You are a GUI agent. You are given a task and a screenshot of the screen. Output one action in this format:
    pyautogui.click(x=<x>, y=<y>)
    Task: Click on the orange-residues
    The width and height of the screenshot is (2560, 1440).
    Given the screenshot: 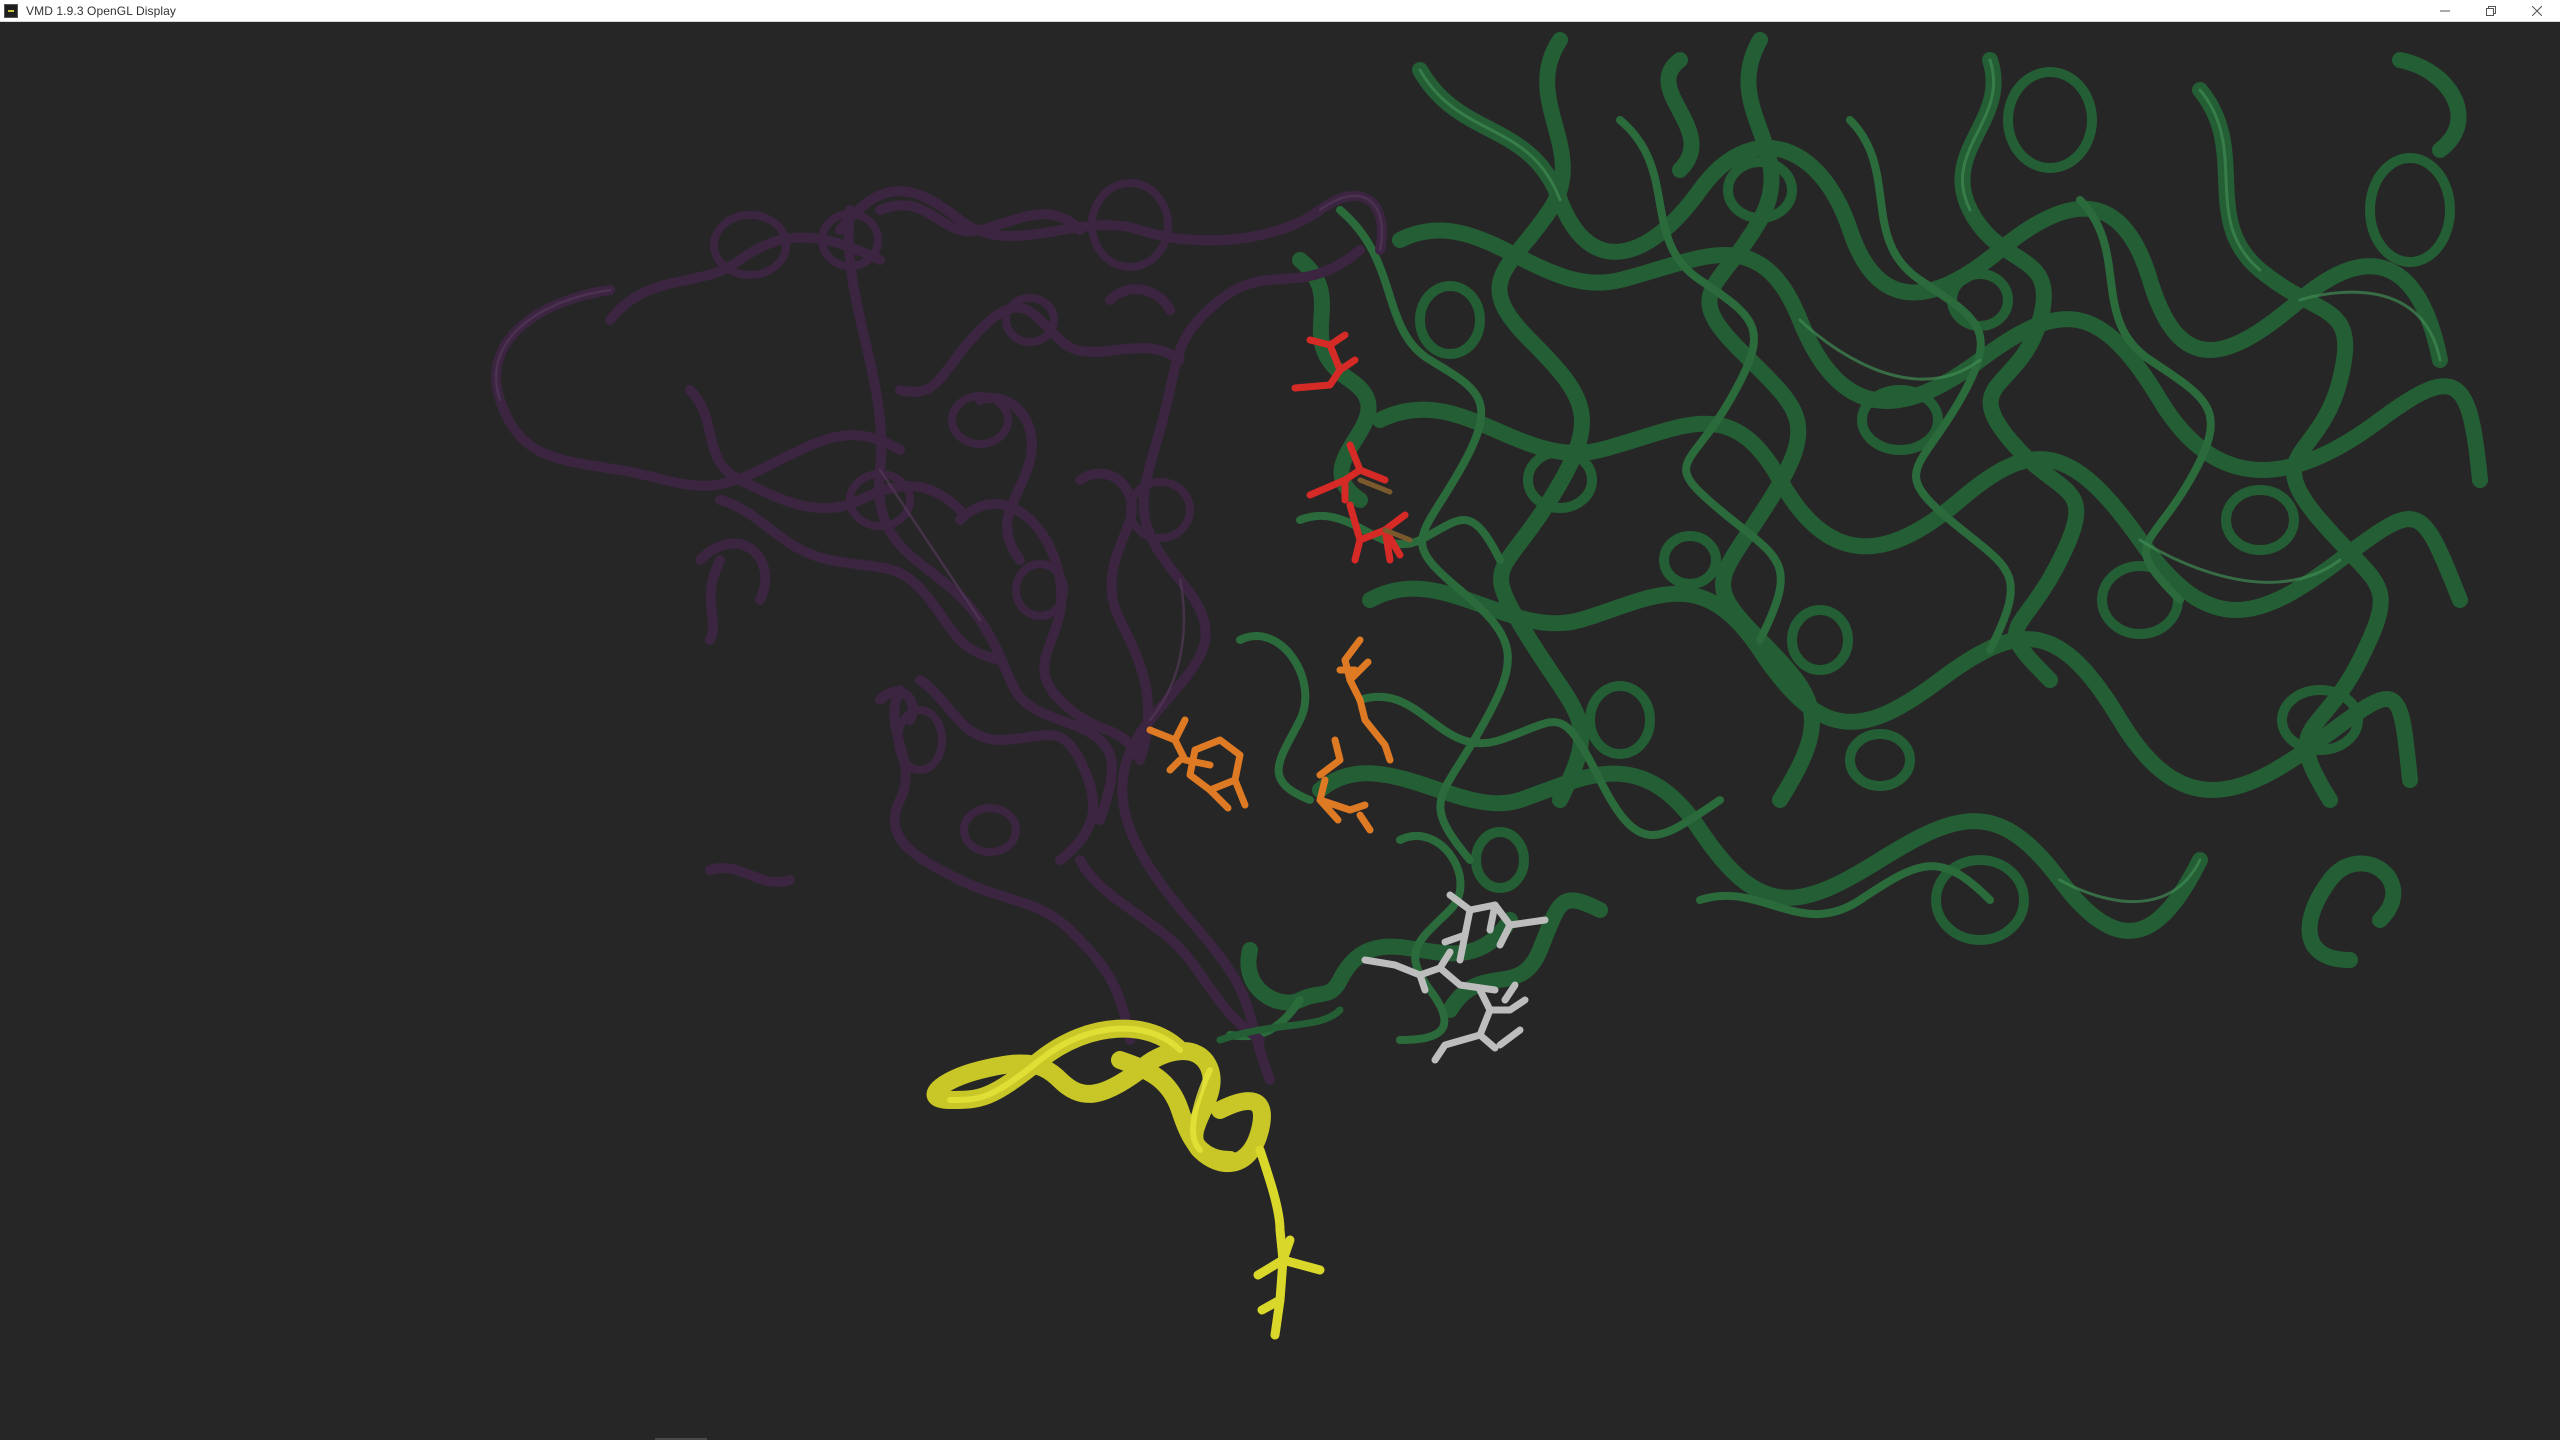 What is the action you would take?
    pyautogui.click(x=1270, y=735)
    